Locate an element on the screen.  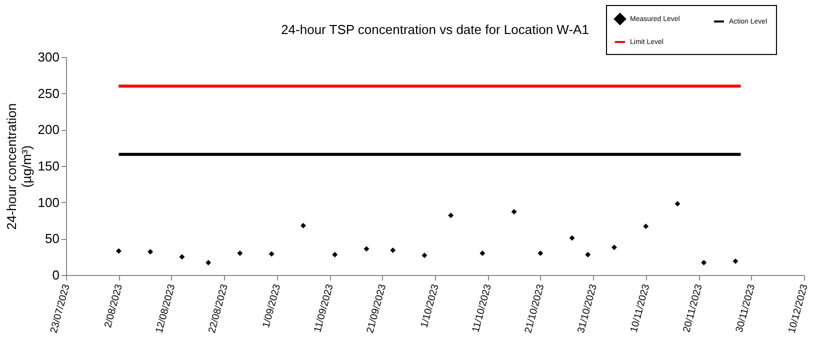
y-axis-title: 24-hour concentration (µg/m³) is located at coordinates (19, 166).